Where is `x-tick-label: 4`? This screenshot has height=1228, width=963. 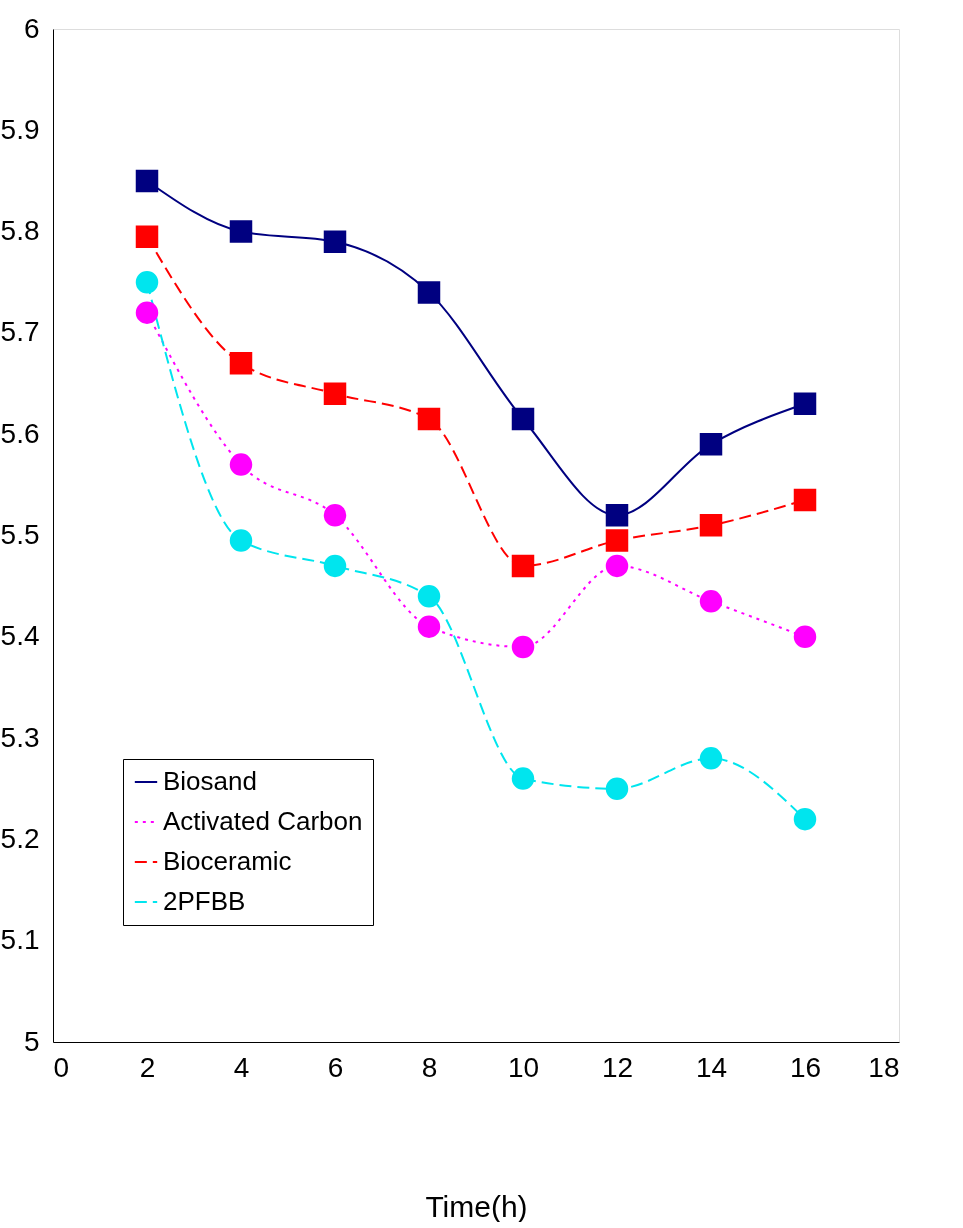 x-tick-label: 4 is located at coordinates (241, 1067).